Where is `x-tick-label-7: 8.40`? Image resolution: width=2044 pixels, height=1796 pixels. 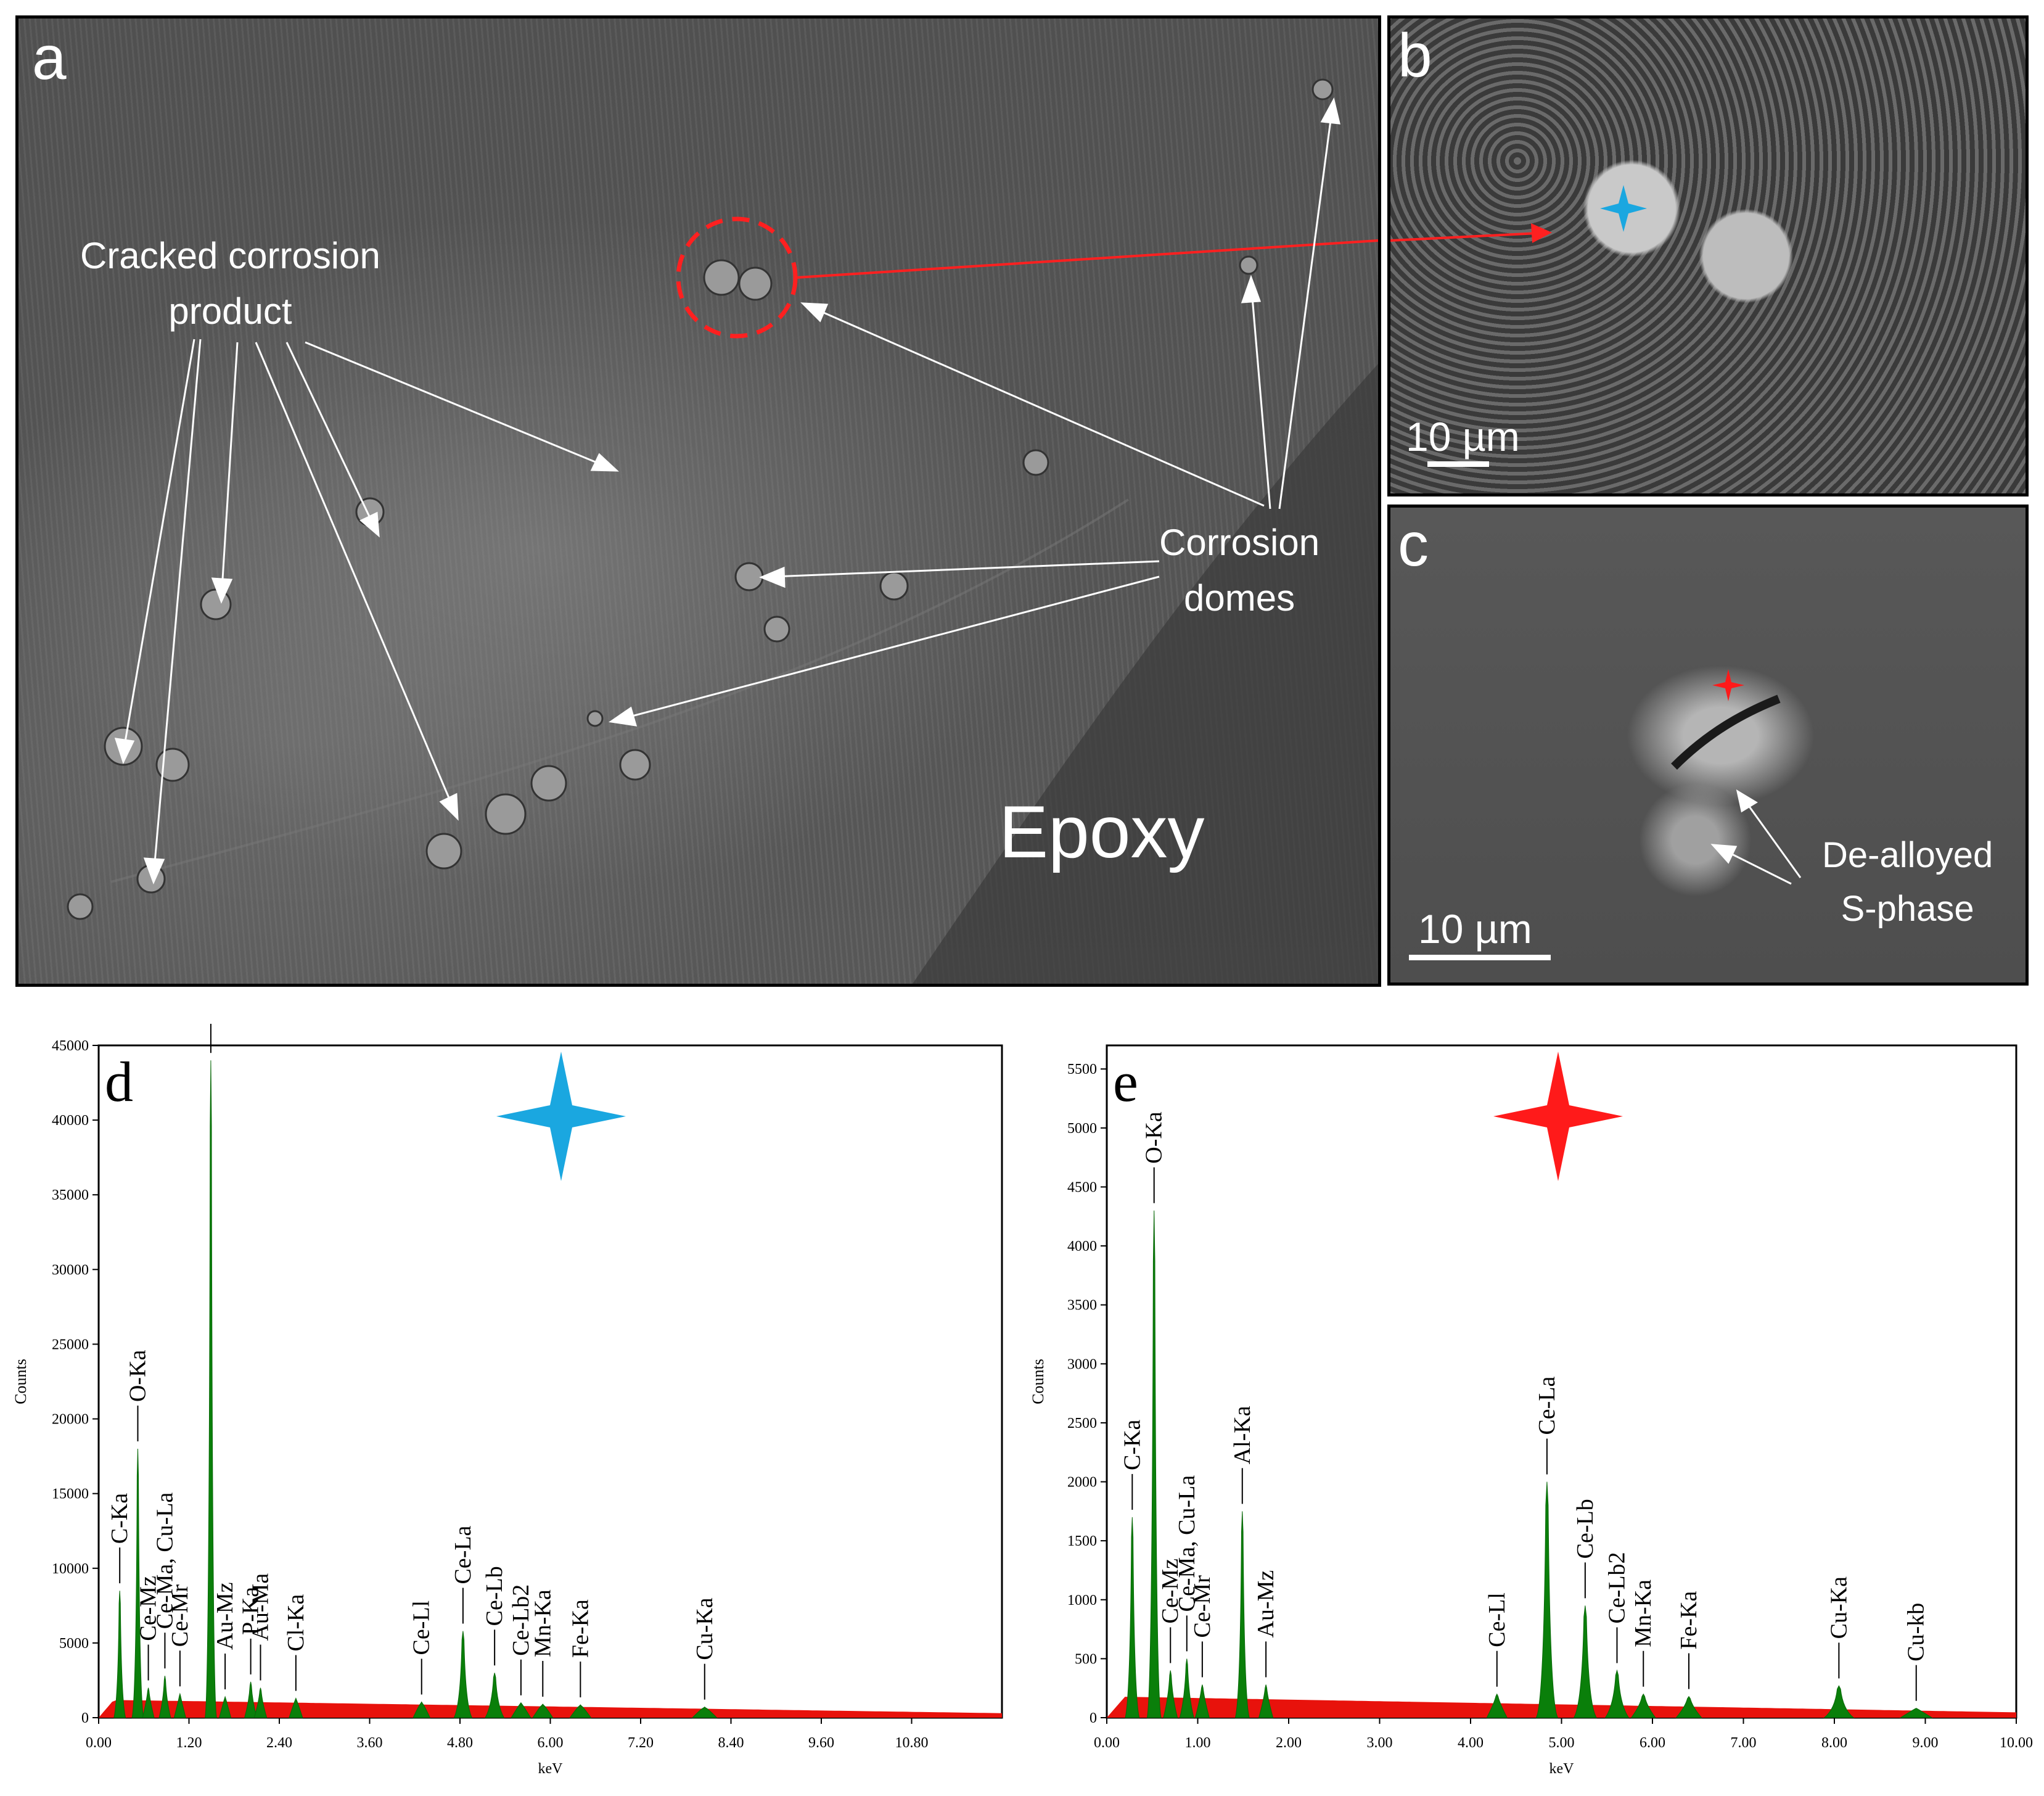
x-tick-label-7: 8.40 is located at coordinates (731, 1743).